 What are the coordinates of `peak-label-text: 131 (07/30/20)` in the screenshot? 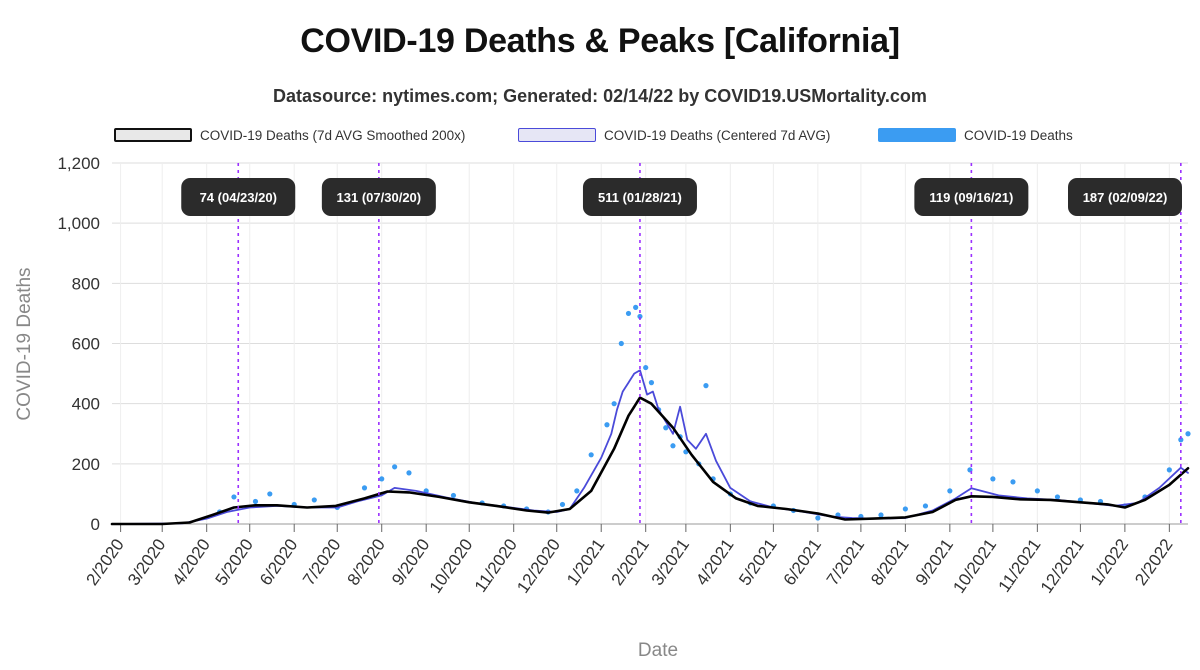 It's located at (379, 197).